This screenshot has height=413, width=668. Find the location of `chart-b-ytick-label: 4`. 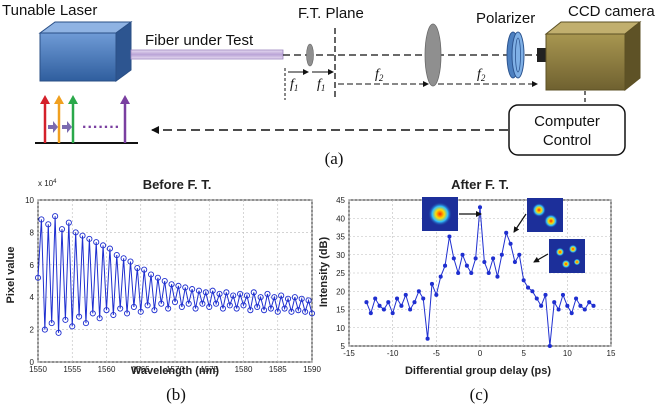

chart-b-ytick-label: 4 is located at coordinates (32, 297).